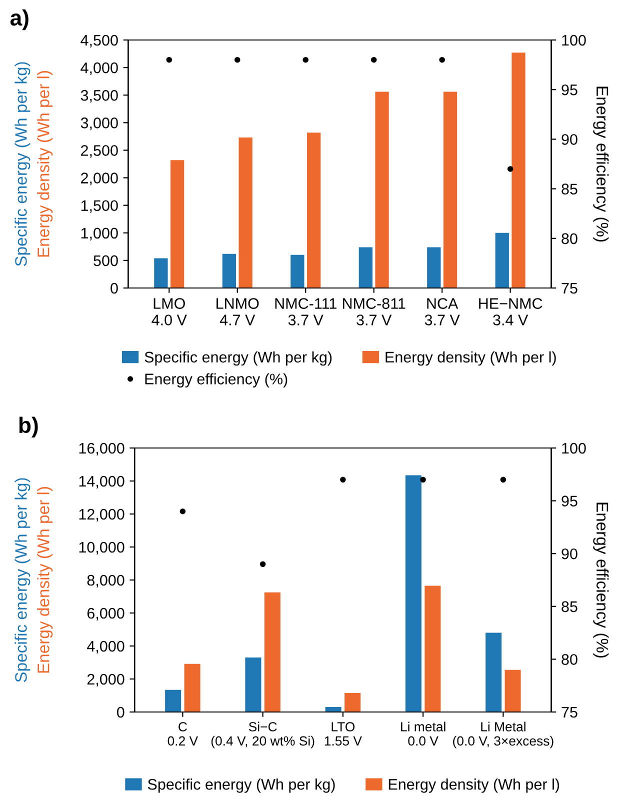 This screenshot has width=641, height=800. What do you see at coordinates (510, 312) in the screenshot?
I see `x-tick-label: HE−NMC 3.4 V` at bounding box center [510, 312].